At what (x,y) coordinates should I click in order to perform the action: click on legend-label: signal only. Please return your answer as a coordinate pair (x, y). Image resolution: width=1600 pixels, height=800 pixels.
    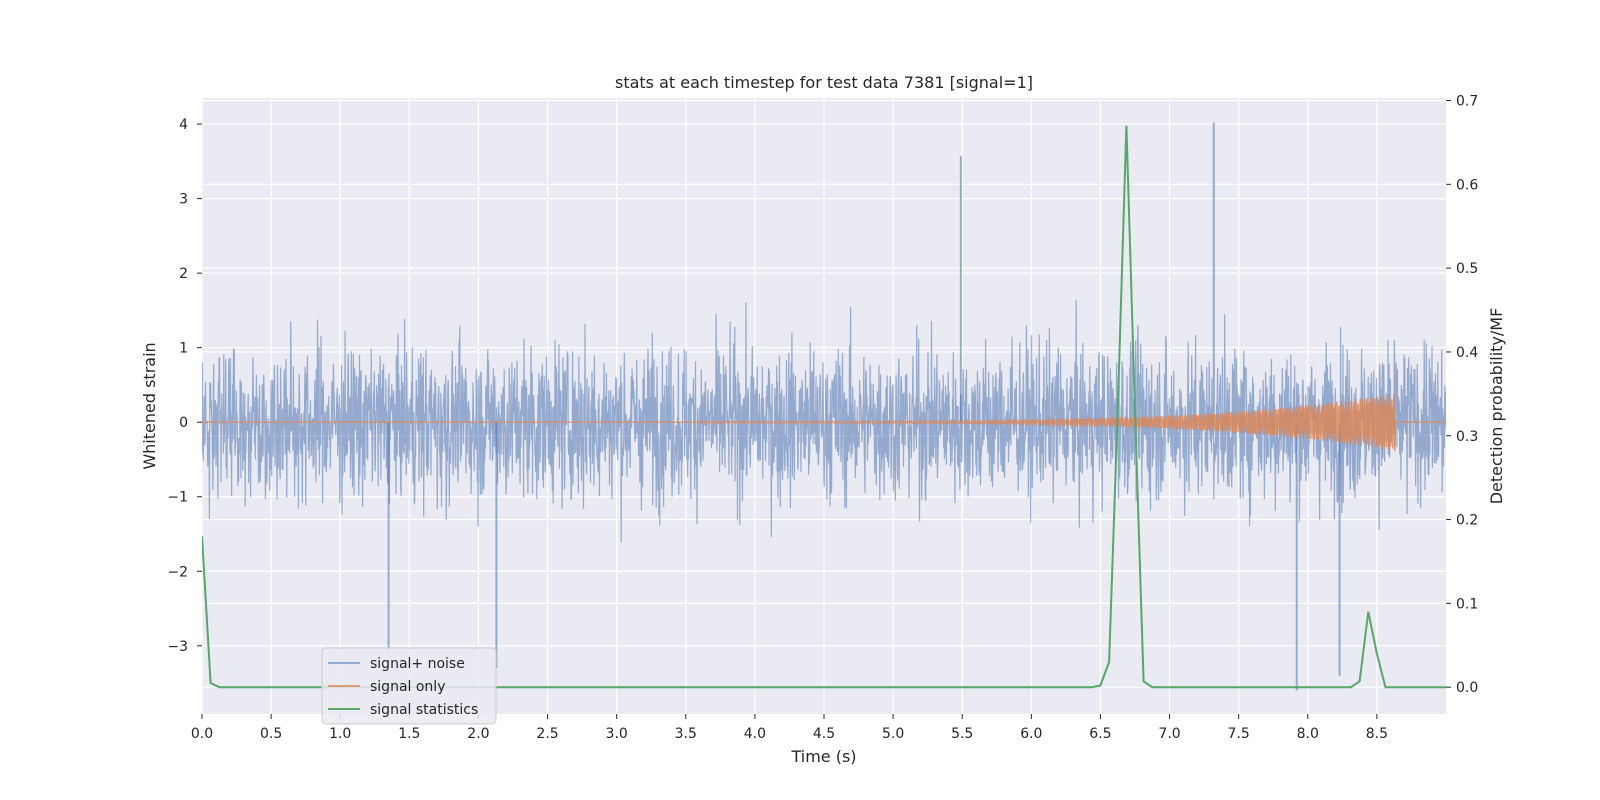
    Looking at the image, I should click on (407, 687).